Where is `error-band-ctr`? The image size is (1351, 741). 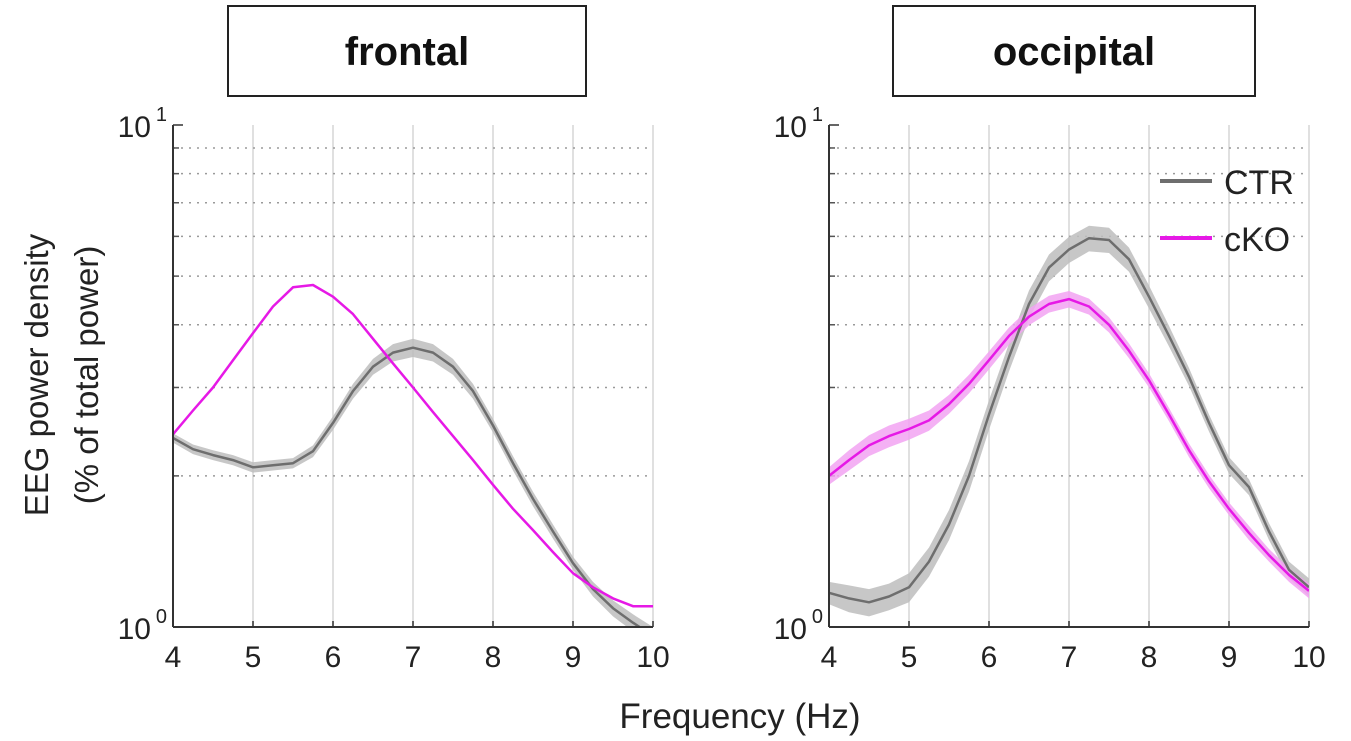 error-band-ctr is located at coordinates (413, 482).